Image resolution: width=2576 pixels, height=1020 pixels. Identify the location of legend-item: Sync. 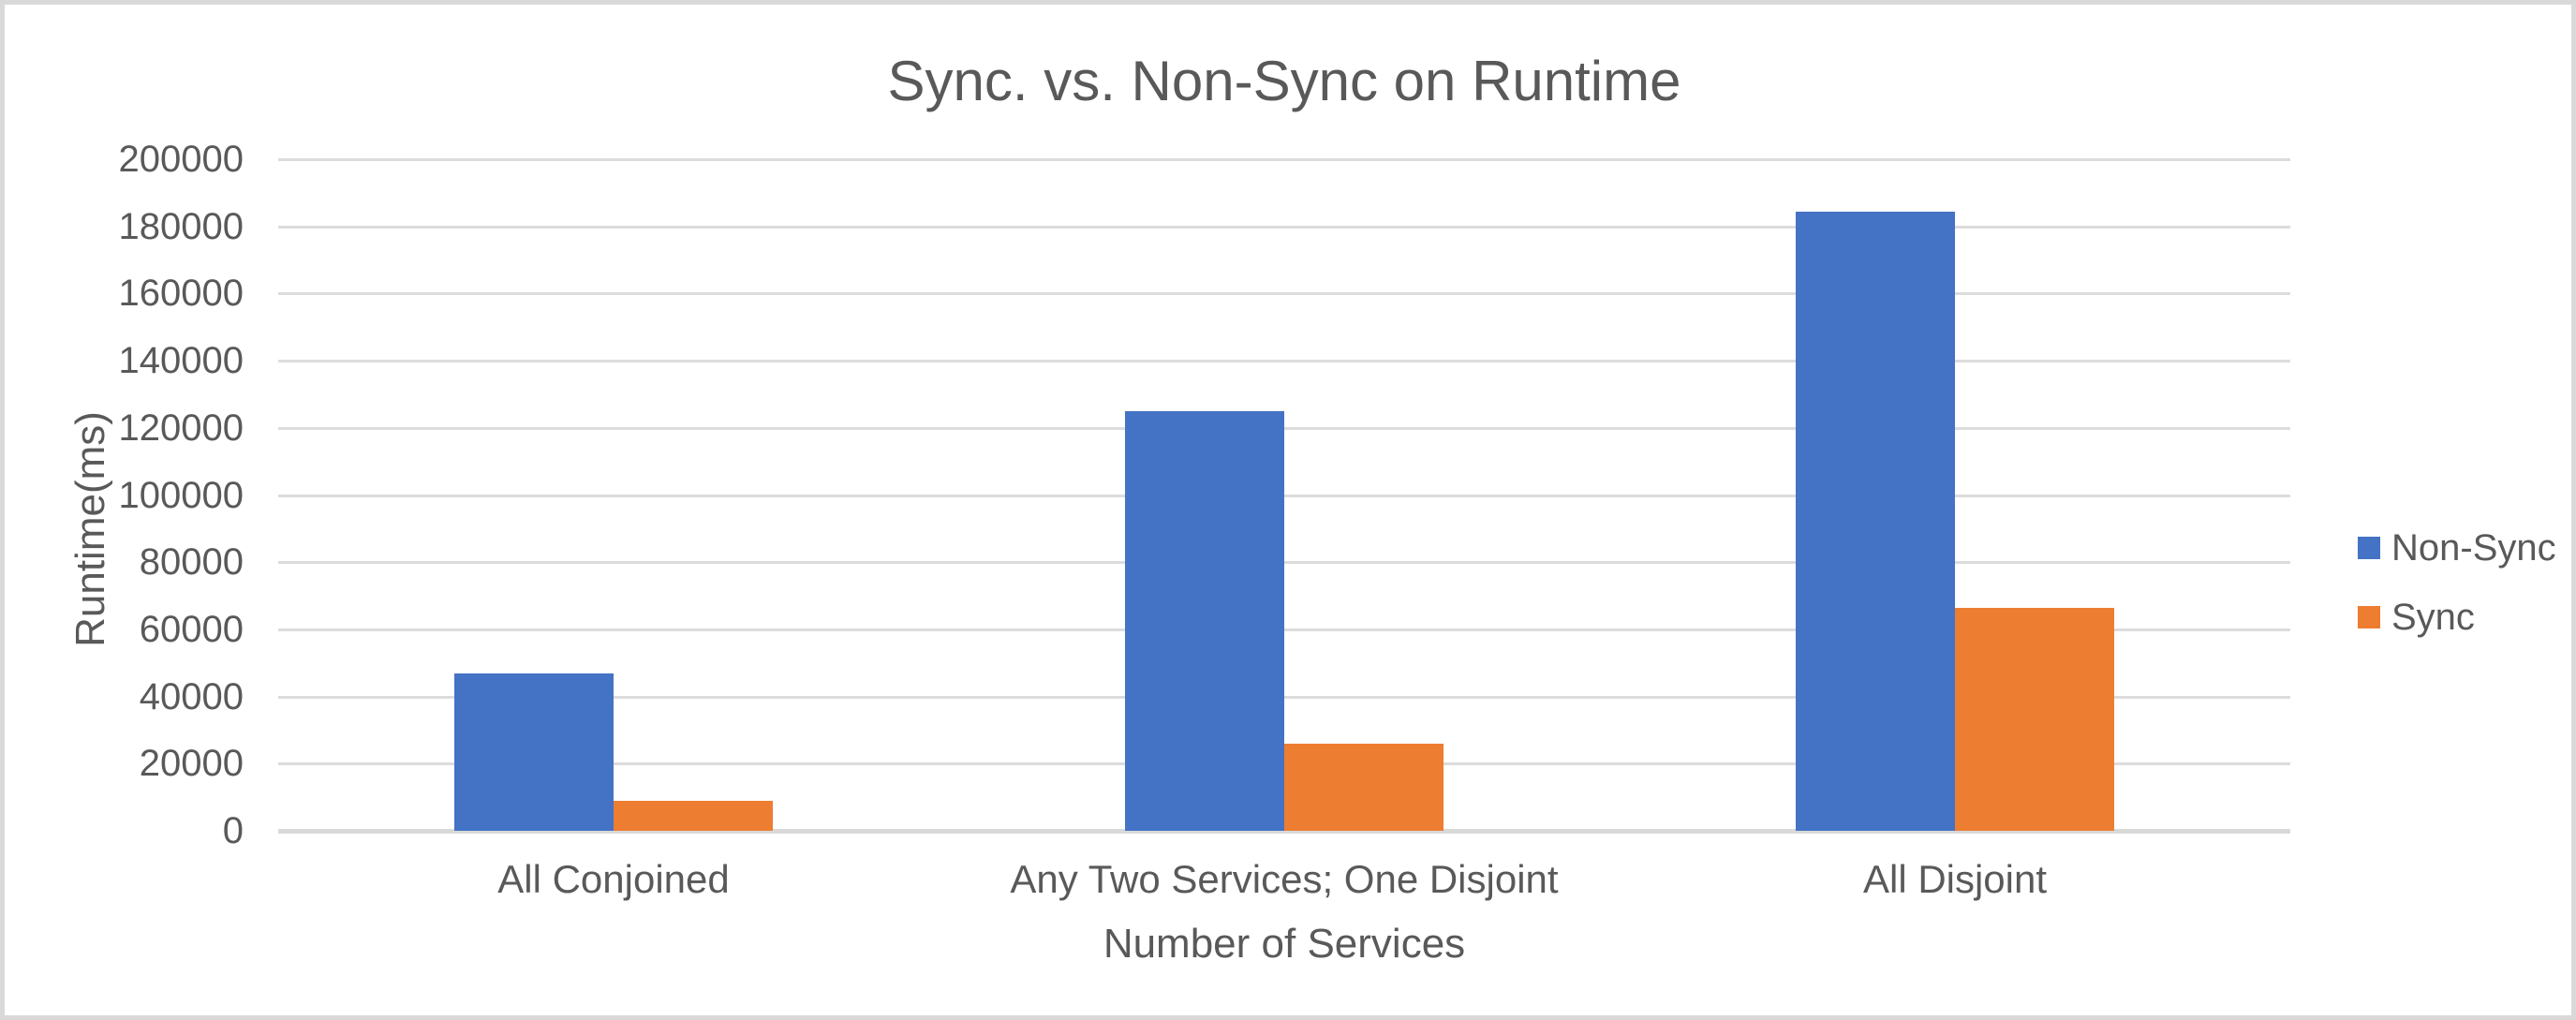
(2416, 617).